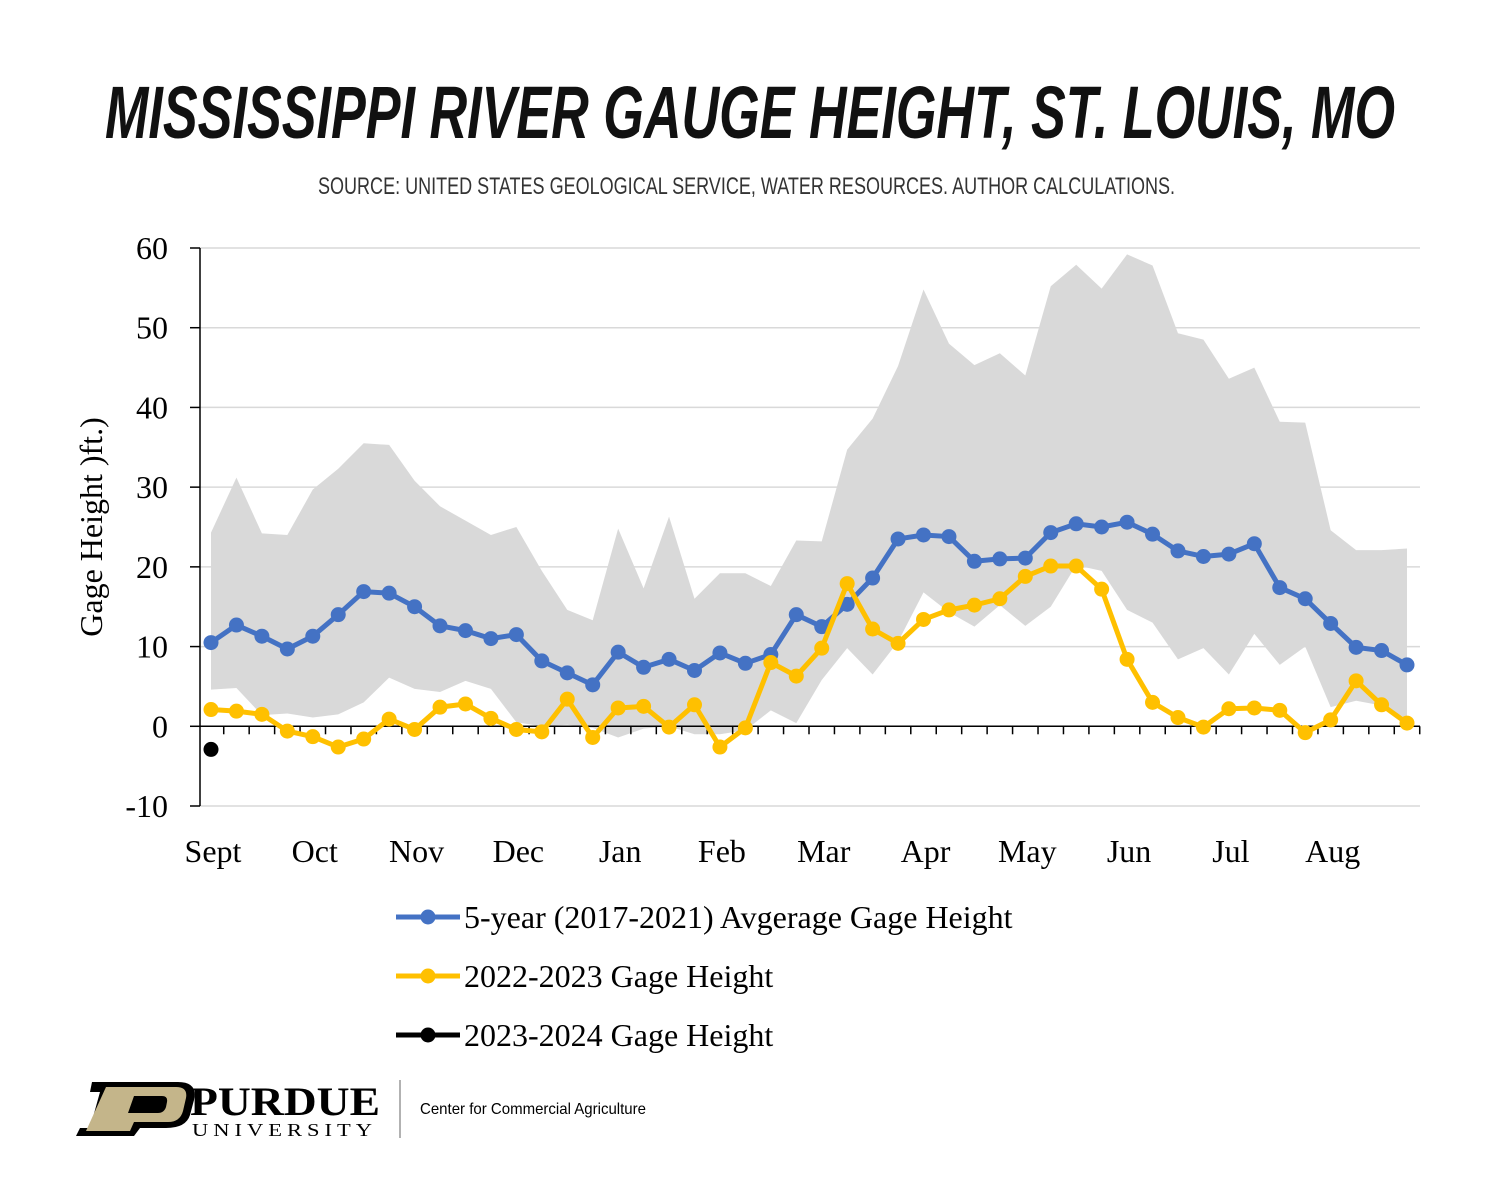 The height and width of the screenshot is (1200, 1500). What do you see at coordinates (152, 248) in the screenshot?
I see `y-tick-label: 60` at bounding box center [152, 248].